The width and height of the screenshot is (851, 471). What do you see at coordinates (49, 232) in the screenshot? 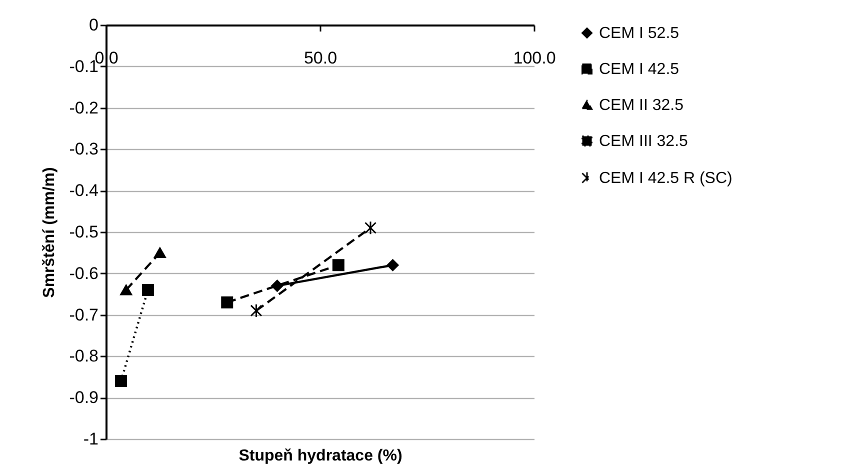
I see `y-axis-title: Smrštění (mm/m)` at bounding box center [49, 232].